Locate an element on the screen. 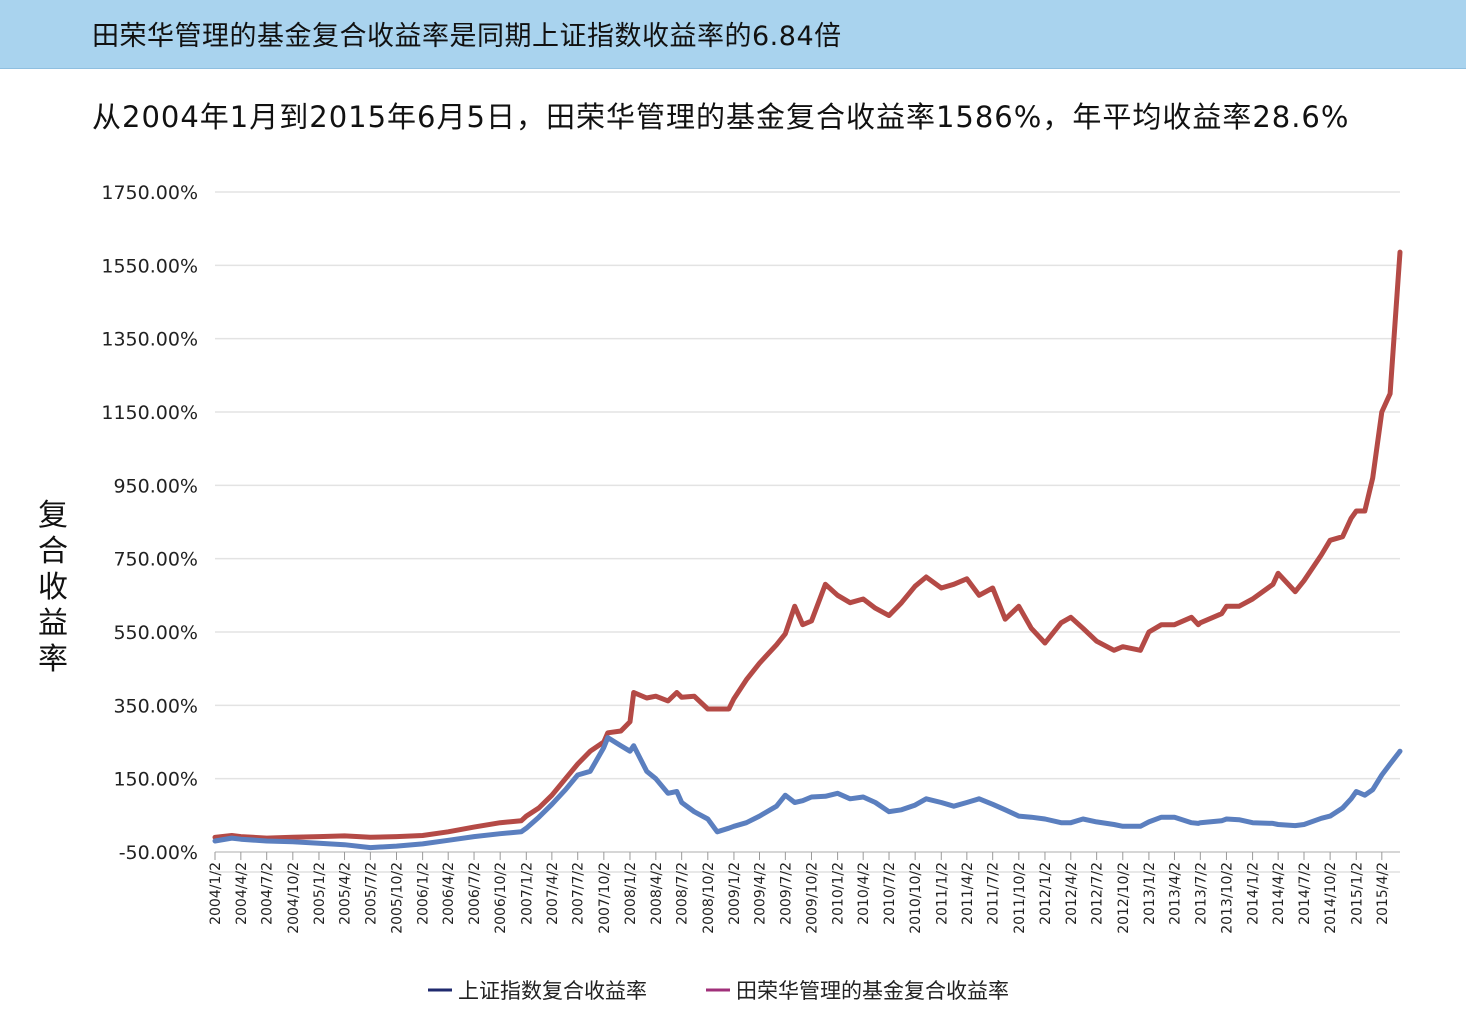 The height and width of the screenshot is (1012, 1466). x-tick-label: 2013/1/2 is located at coordinates (1150, 893).